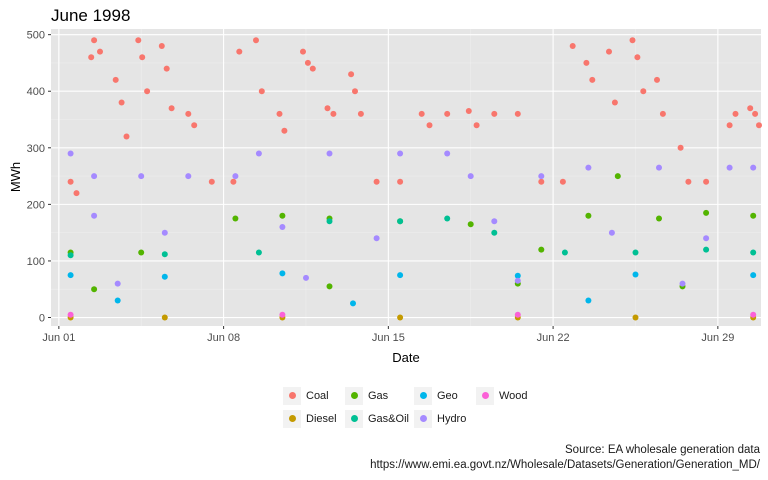  I want to click on series-geo, so click(412, 288).